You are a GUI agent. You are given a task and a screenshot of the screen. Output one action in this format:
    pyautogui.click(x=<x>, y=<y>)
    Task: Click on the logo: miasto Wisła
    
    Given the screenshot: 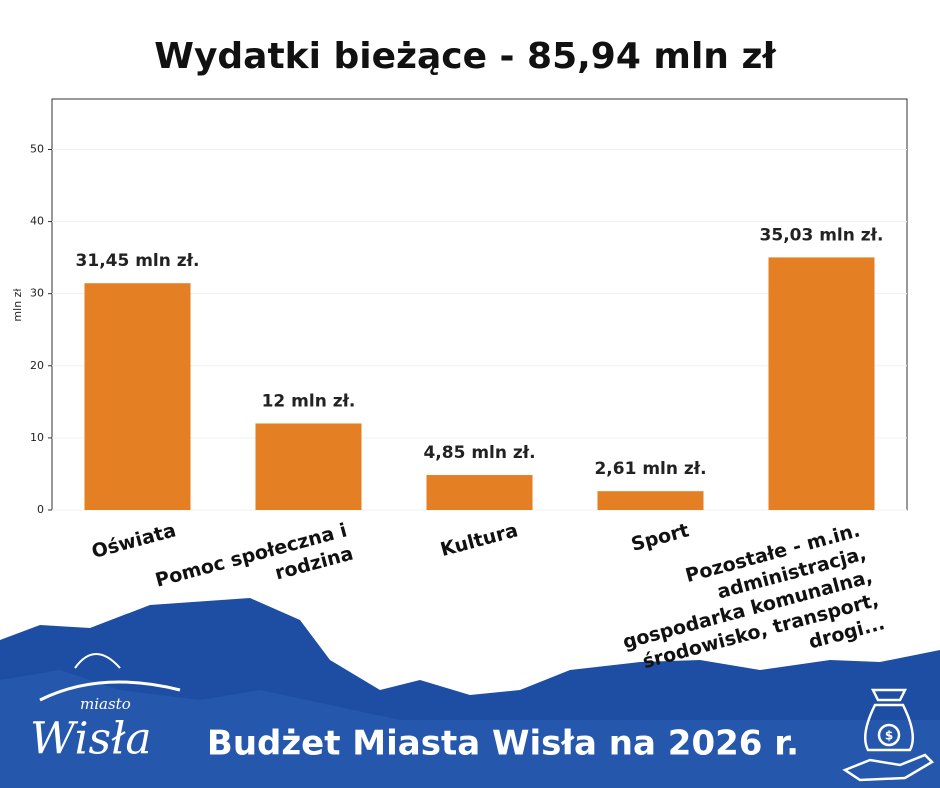 What is the action you would take?
    pyautogui.click(x=105, y=709)
    